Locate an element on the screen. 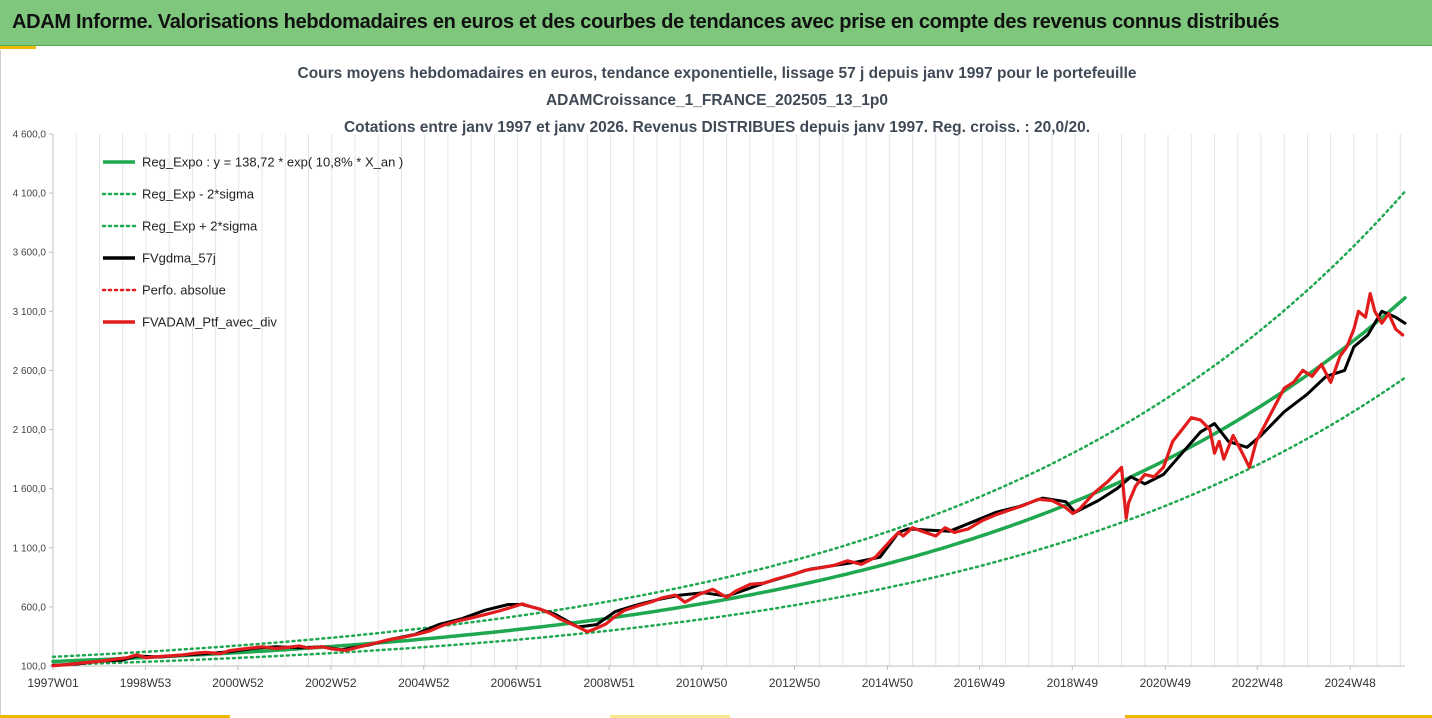  y-tick-label: 100,0 is located at coordinates (33, 667).